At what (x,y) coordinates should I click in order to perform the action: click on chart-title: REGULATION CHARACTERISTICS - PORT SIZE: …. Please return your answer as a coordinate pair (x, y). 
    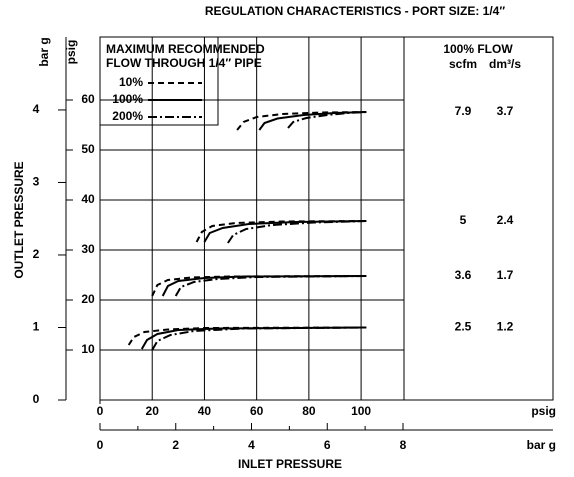
    Looking at the image, I should click on (355, 11).